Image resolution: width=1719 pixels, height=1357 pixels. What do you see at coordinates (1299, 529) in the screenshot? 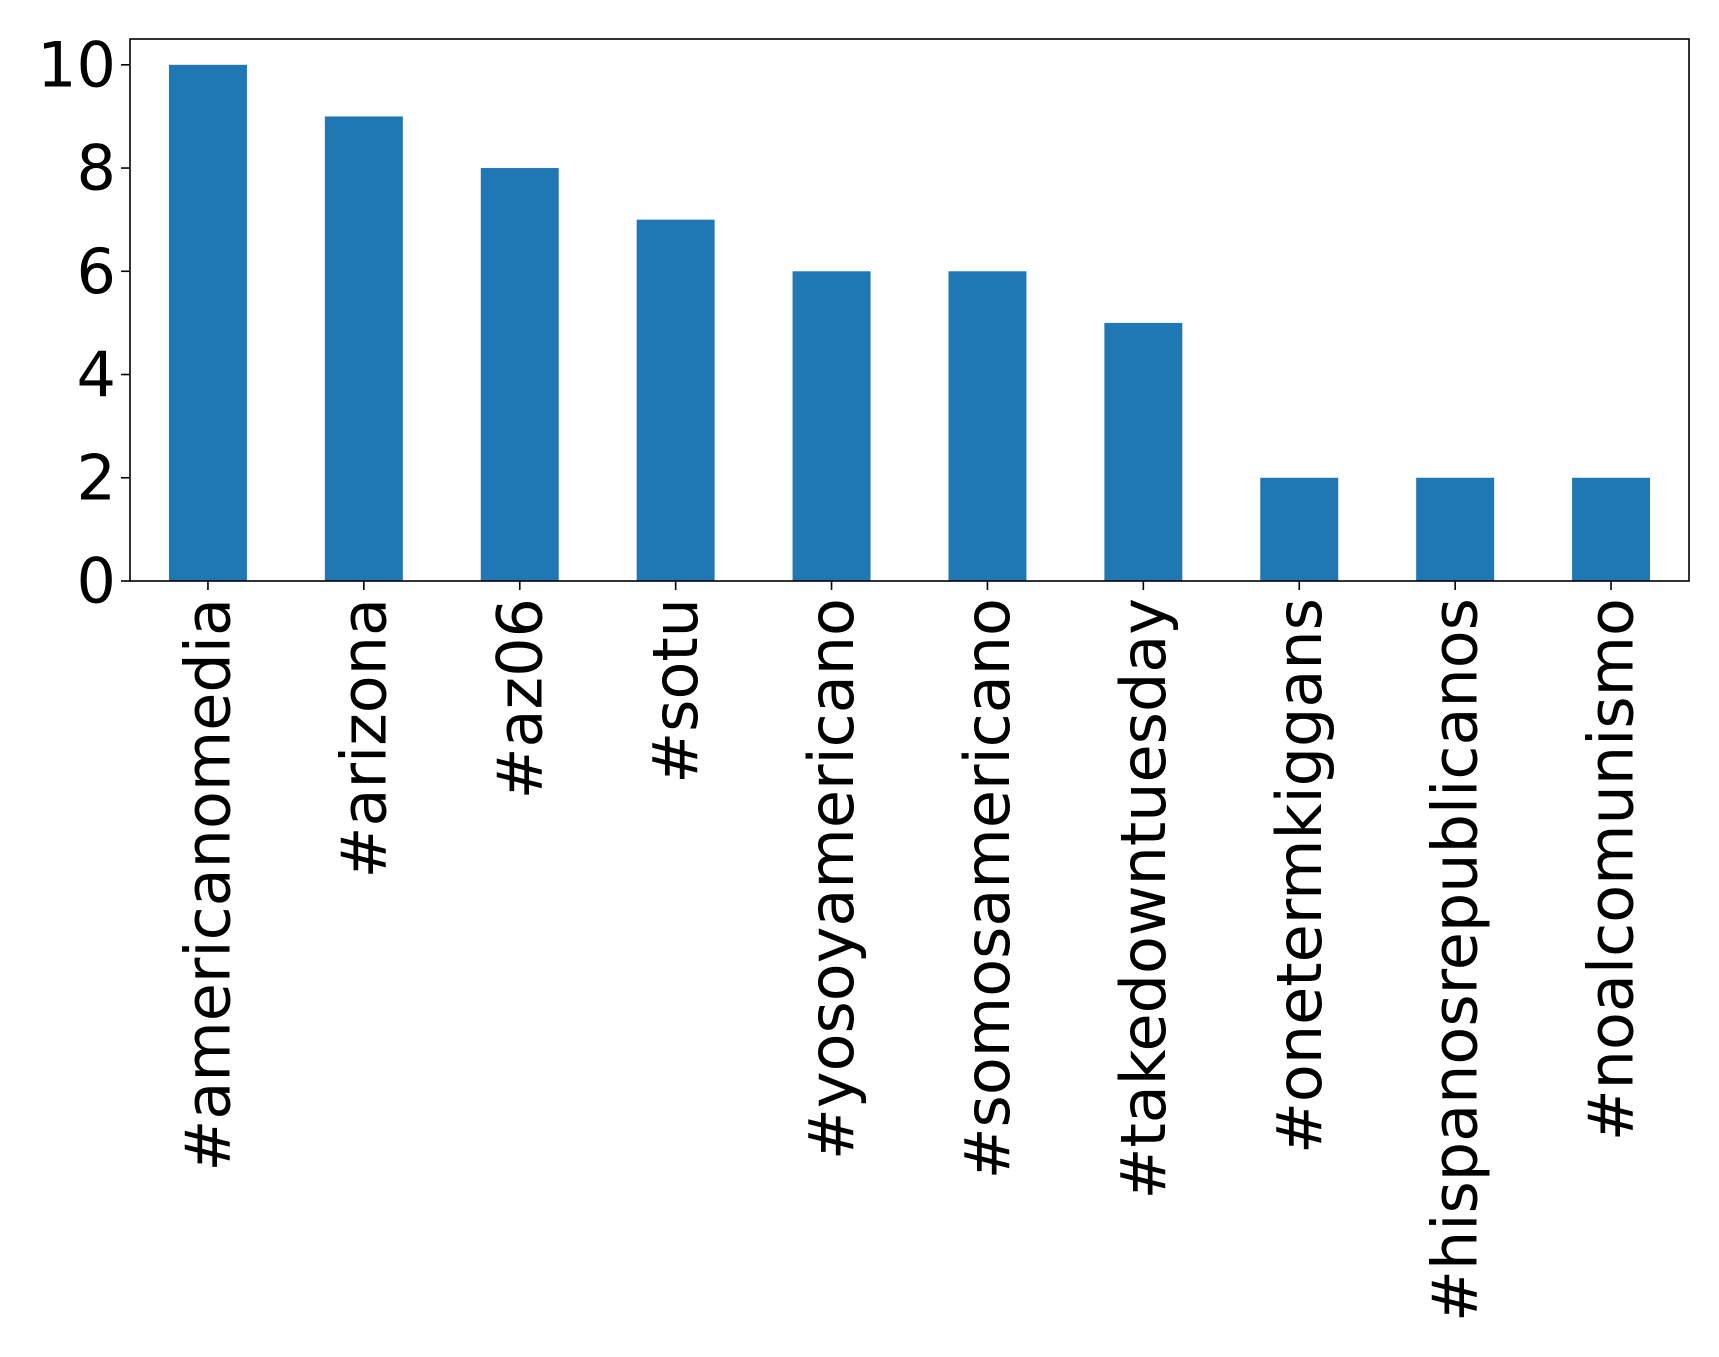
I see `bar-onetermkiggans` at bounding box center [1299, 529].